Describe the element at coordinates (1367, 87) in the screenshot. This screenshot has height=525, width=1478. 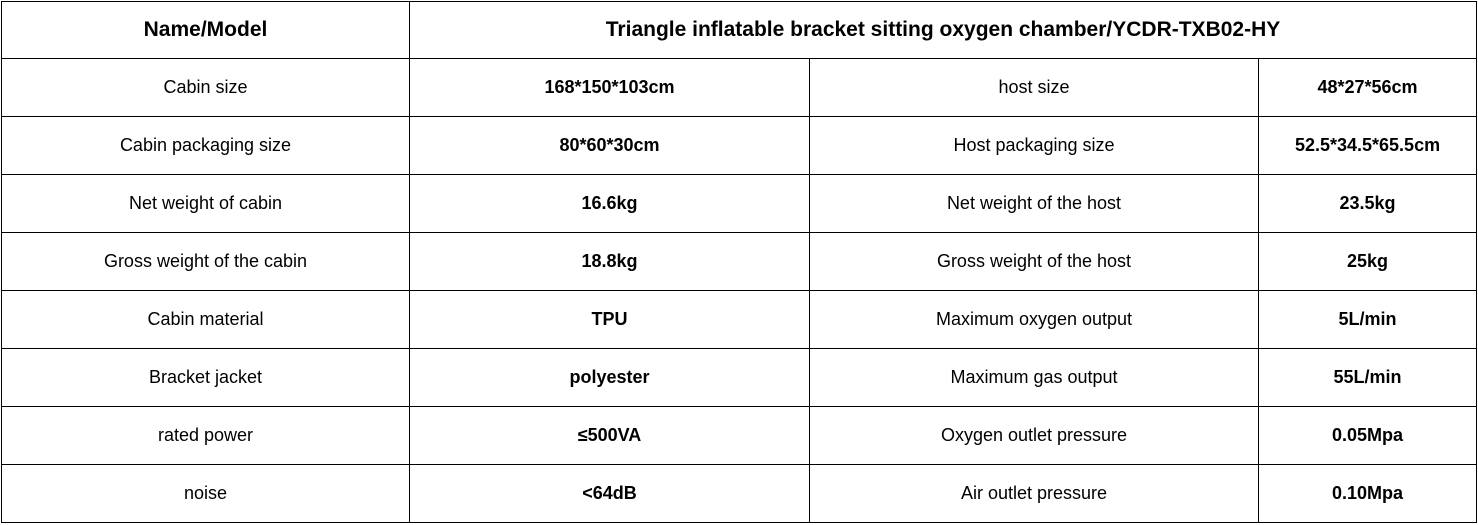
I see `value-cell: 48*27*56cm` at that location.